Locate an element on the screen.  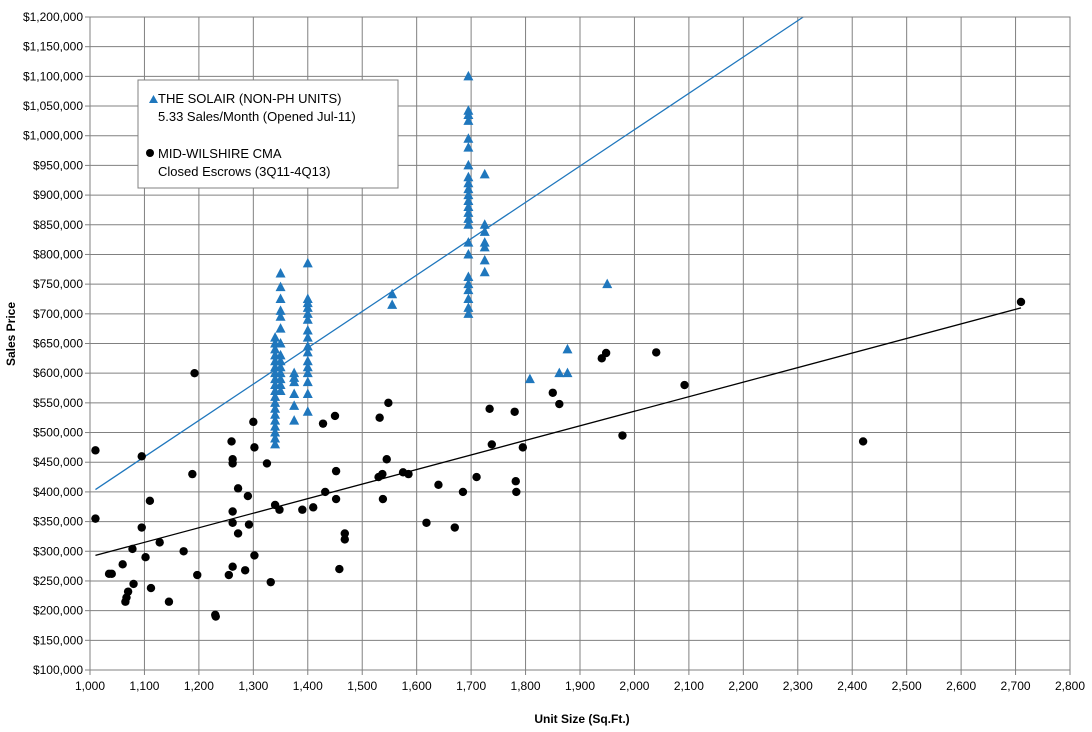
y-tick-label: $400,000 is located at coordinates (58, 492).